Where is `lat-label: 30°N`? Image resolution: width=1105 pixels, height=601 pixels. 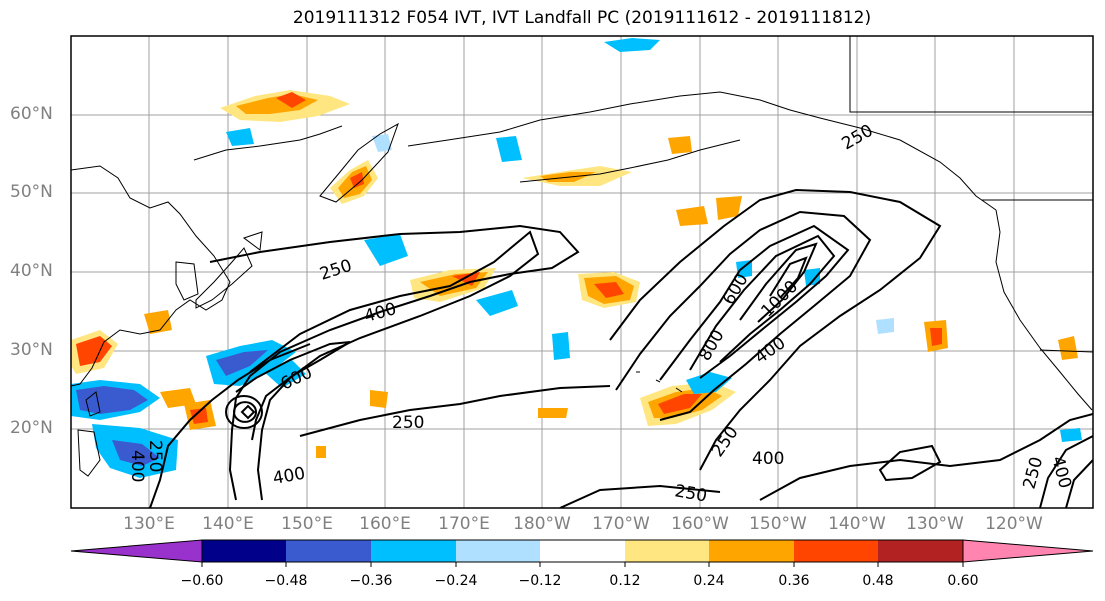
lat-label: 30°N is located at coordinates (31, 350).